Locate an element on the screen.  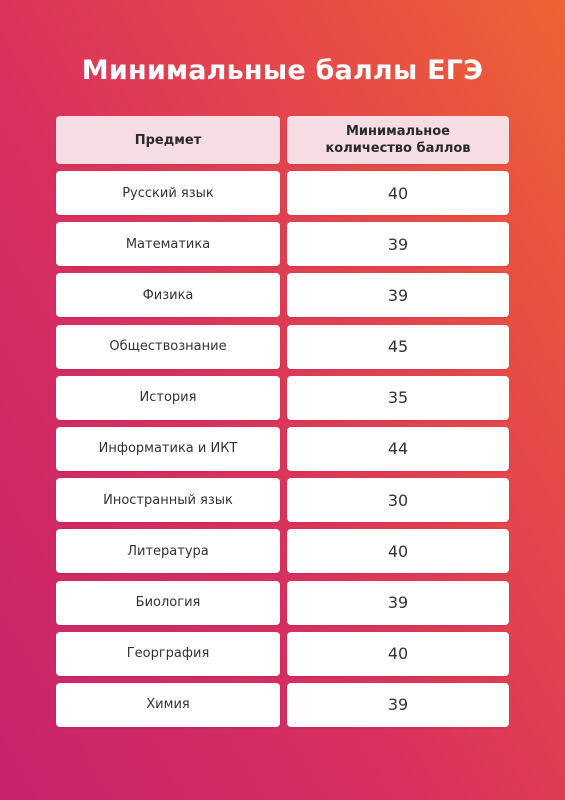
table-row: История 35 is located at coordinates (282, 397).